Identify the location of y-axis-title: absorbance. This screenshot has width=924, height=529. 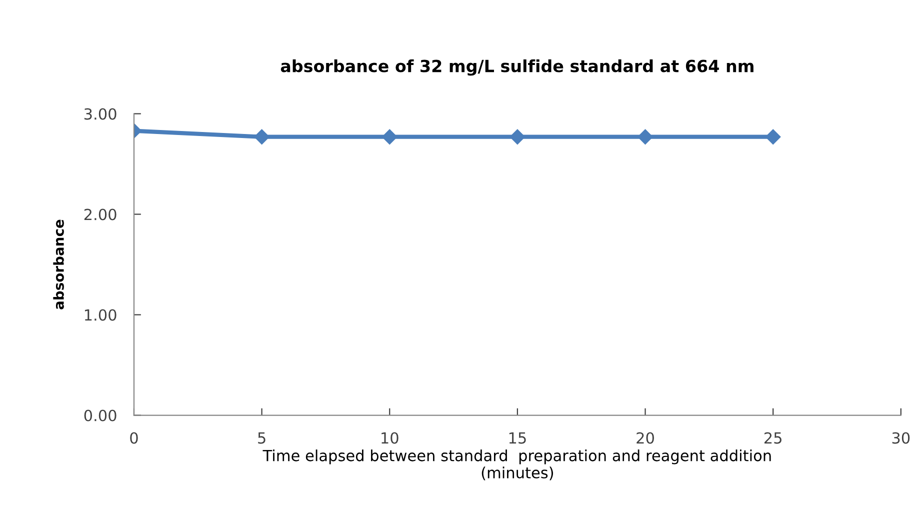
(58, 265).